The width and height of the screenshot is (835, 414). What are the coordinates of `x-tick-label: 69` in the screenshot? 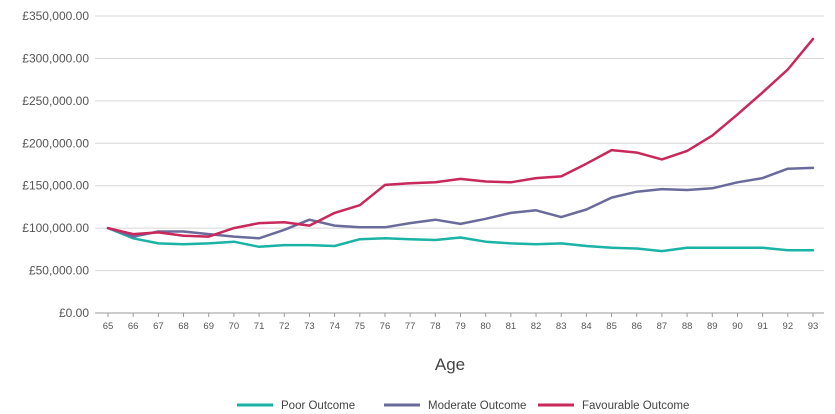 It's located at (208, 326).